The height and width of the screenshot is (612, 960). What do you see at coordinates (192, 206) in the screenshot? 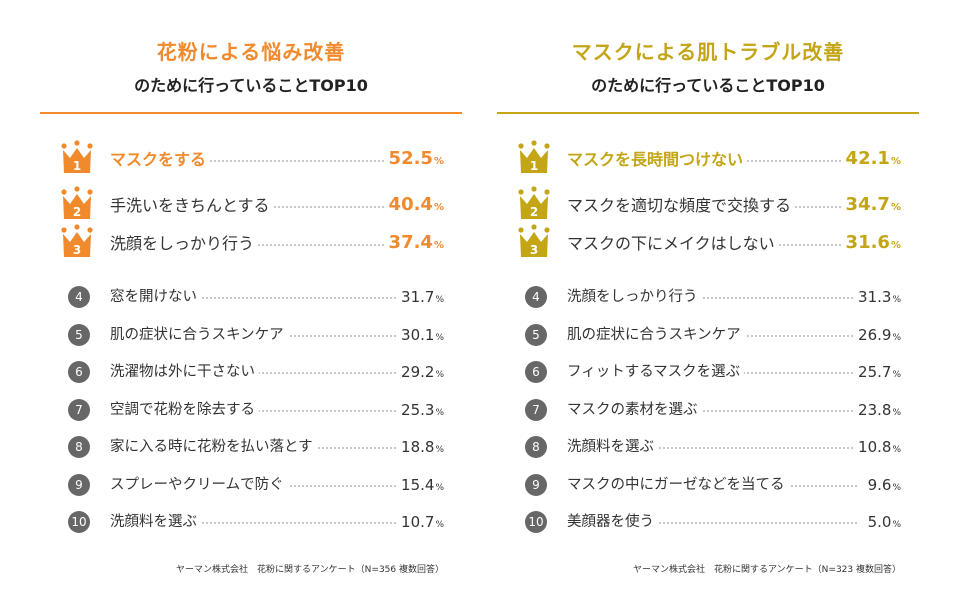
I see `item-label: 手洗いをきちんとする` at bounding box center [192, 206].